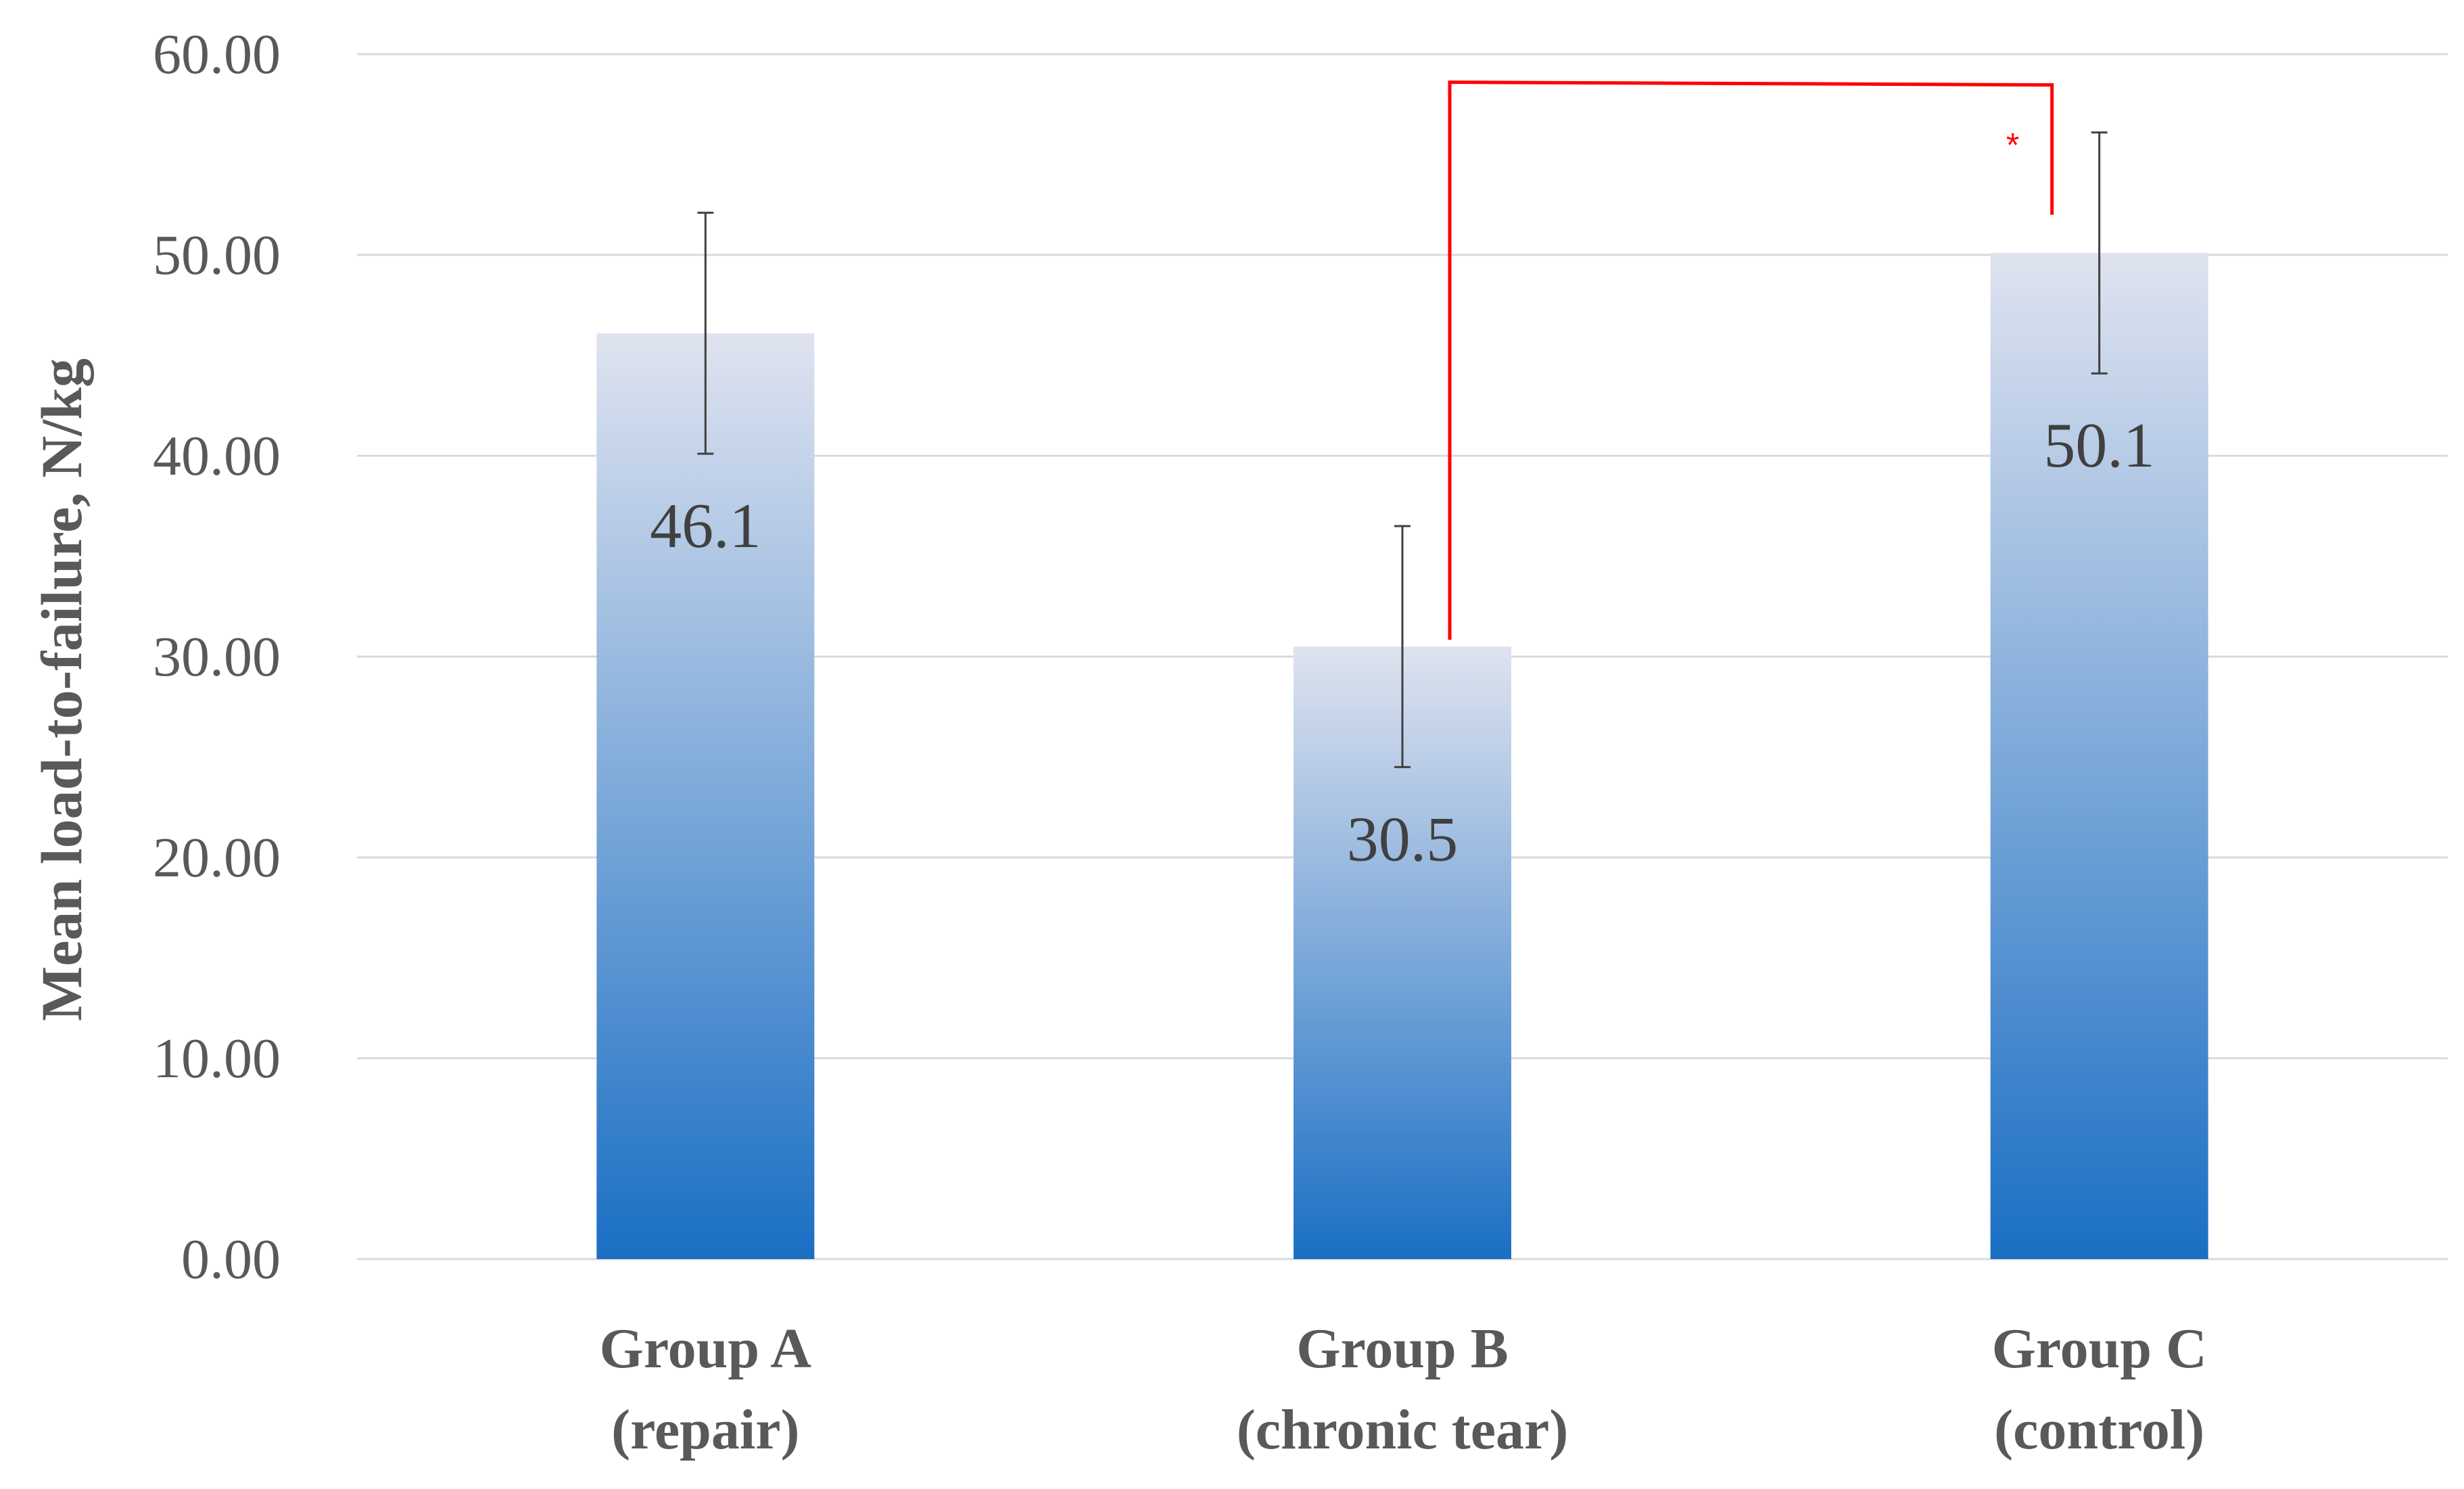  I want to click on y-tick-label: 40.00, so click(217, 456).